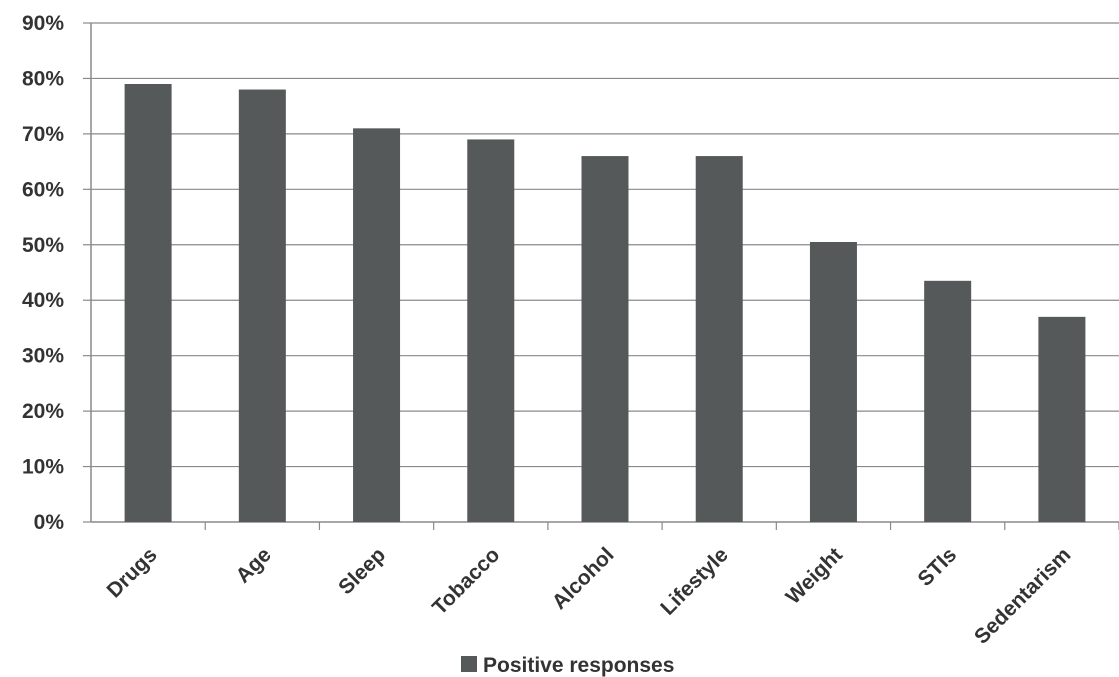 This screenshot has height=677, width=1119. I want to click on x-category-label: Weight, so click(813, 575).